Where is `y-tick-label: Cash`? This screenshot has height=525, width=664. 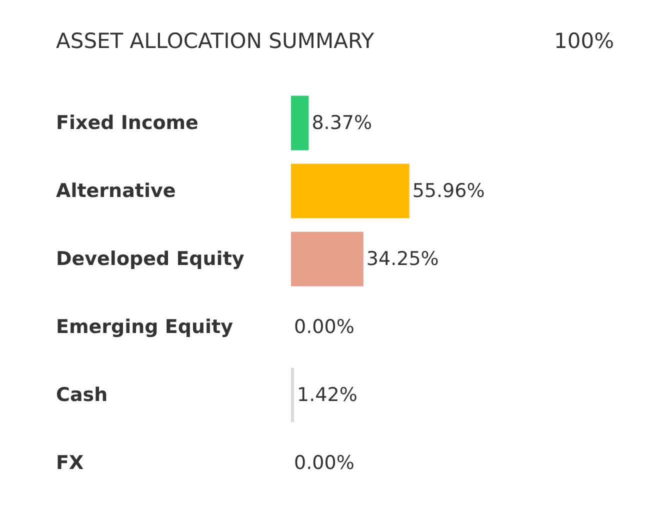 y-tick-label: Cash is located at coordinates (82, 395).